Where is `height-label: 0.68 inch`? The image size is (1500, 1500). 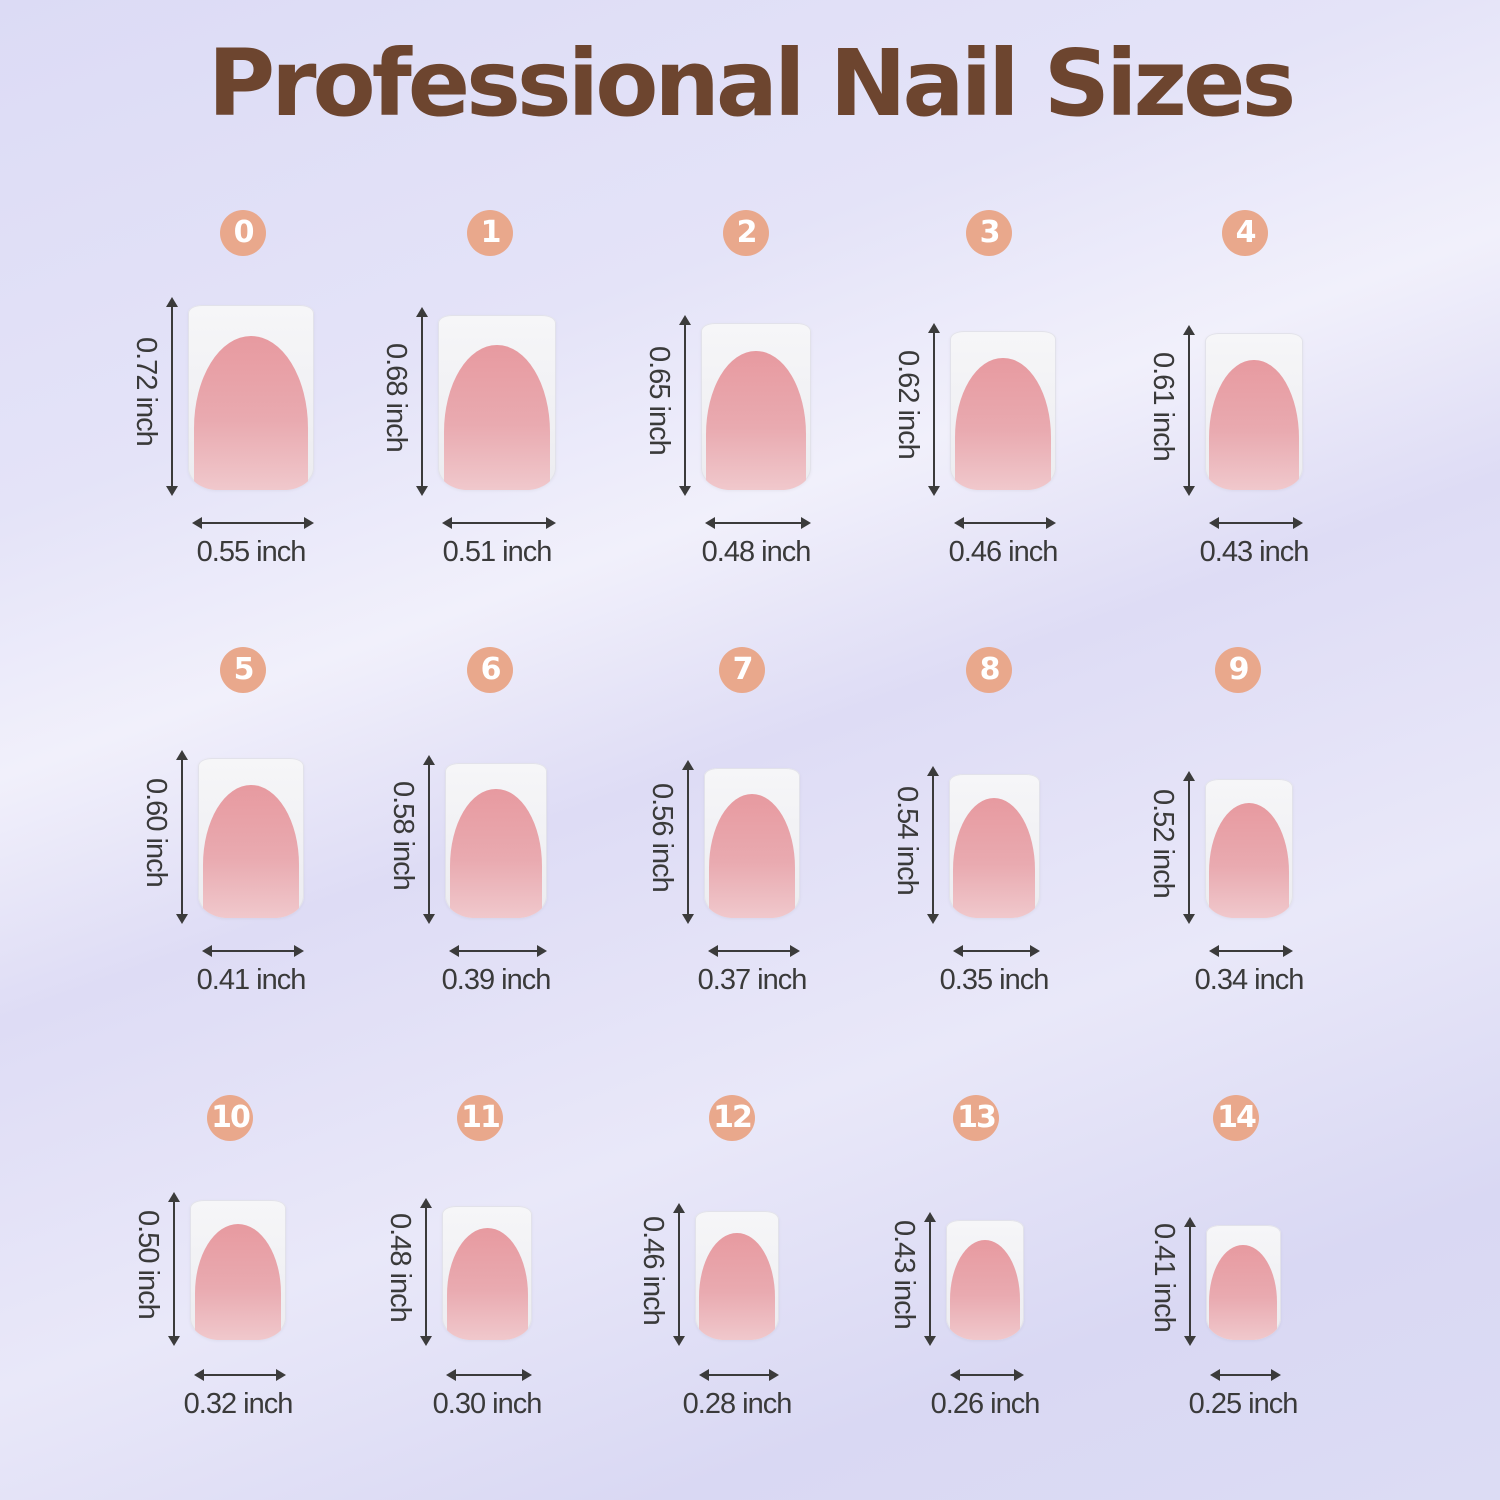 height-label: 0.68 inch is located at coordinates (396, 397).